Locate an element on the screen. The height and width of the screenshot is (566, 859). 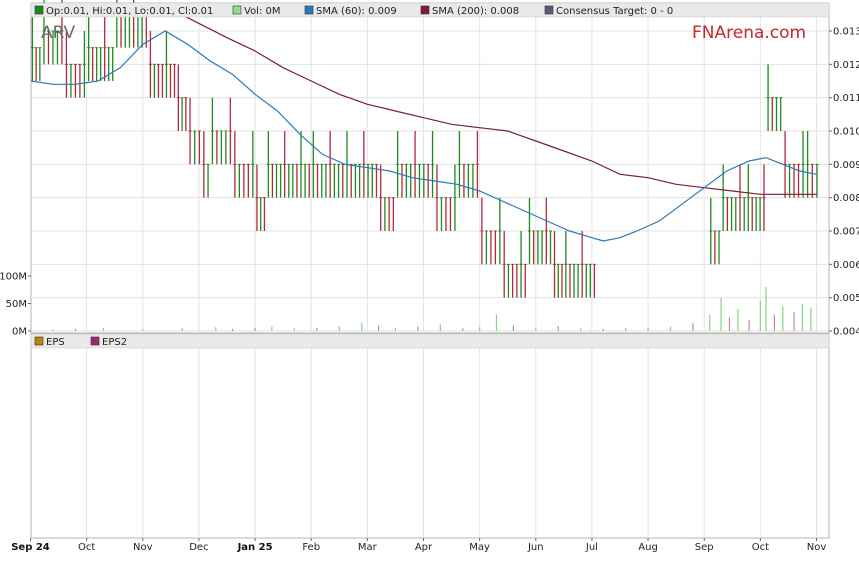
x-tick-label: Jan 25 is located at coordinates (255, 547).